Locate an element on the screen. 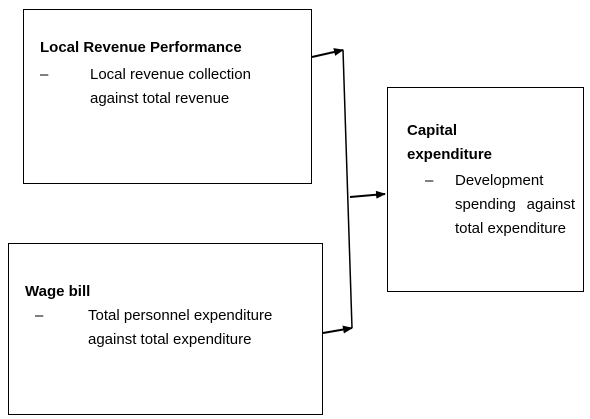 This screenshot has height=419, width=590. node-title: Capital expenditure is located at coordinates (450, 142).